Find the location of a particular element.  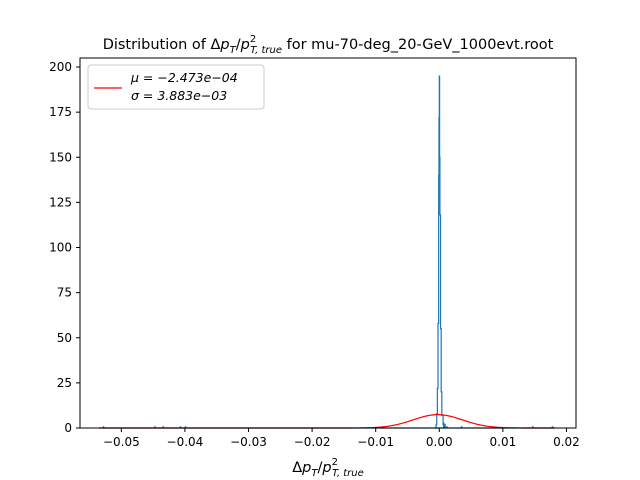

x-tick-label: 0.01 is located at coordinates (503, 442).